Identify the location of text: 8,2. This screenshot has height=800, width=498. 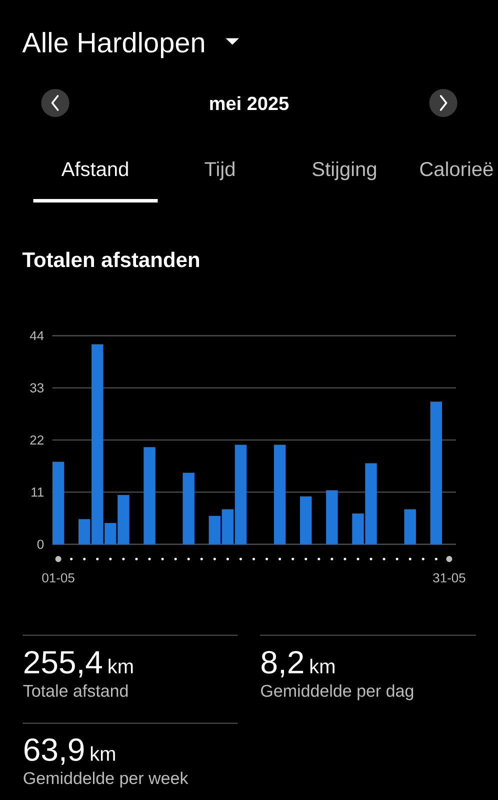
(283, 664).